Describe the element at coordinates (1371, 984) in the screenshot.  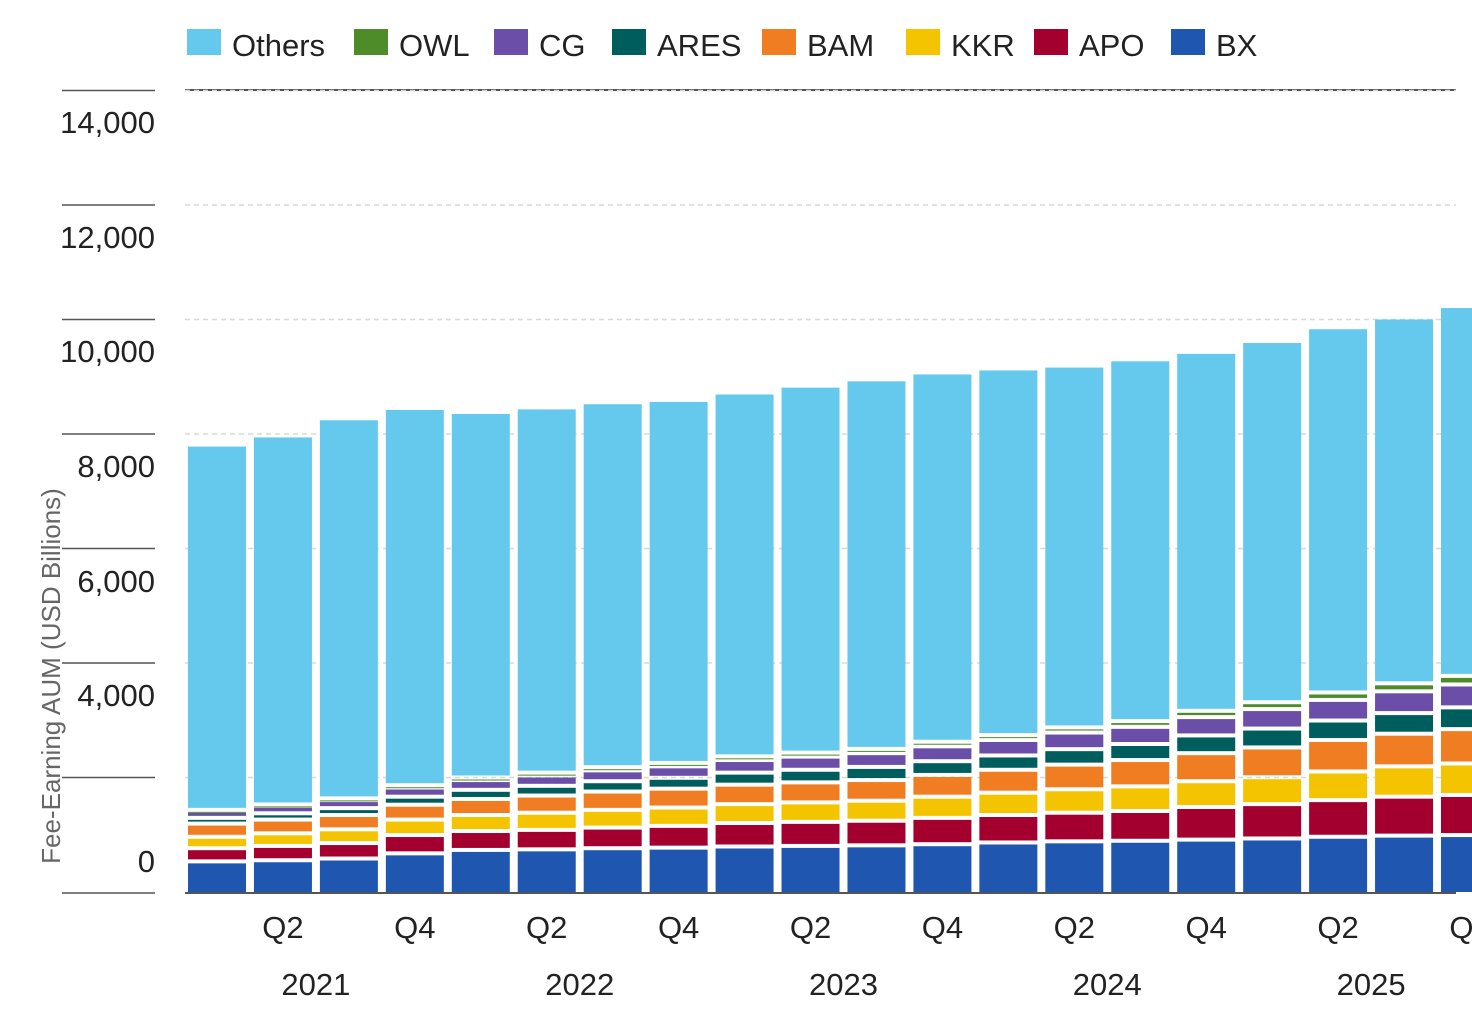
I see `x-year-label: 2025` at that location.